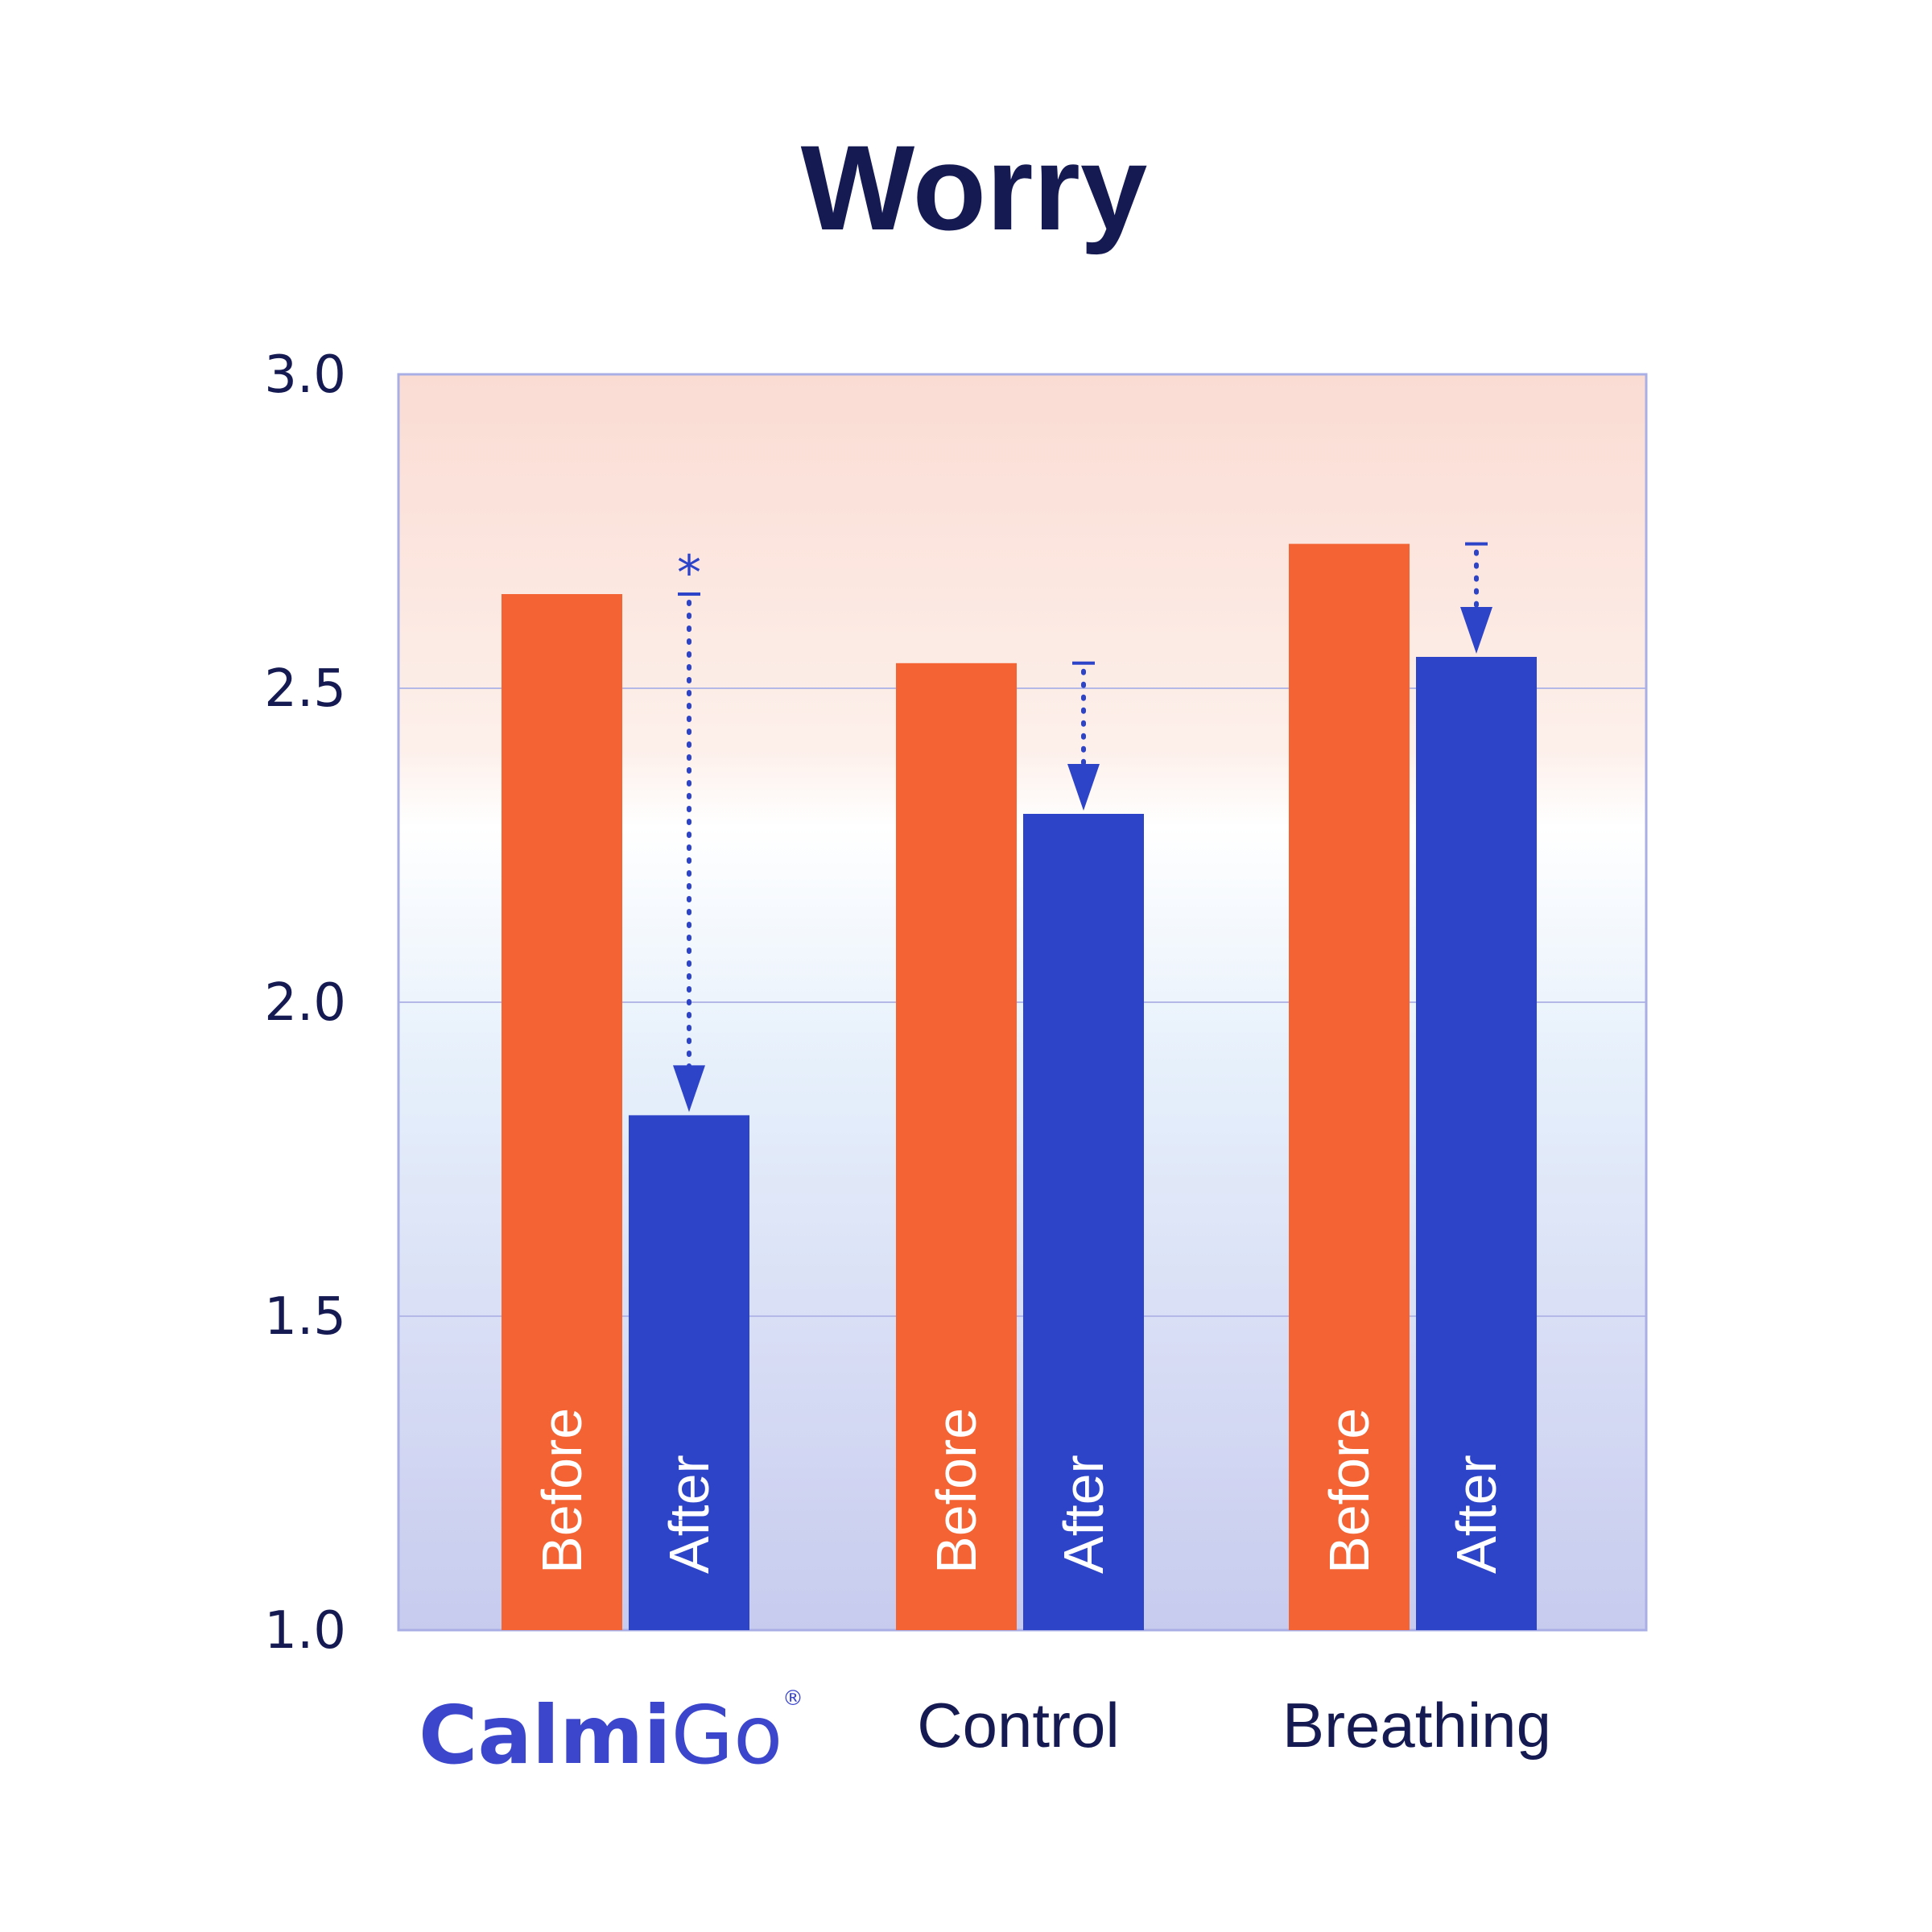 The image size is (1932, 1932). I want to click on bar-after-breathing, so click(1476, 1143).